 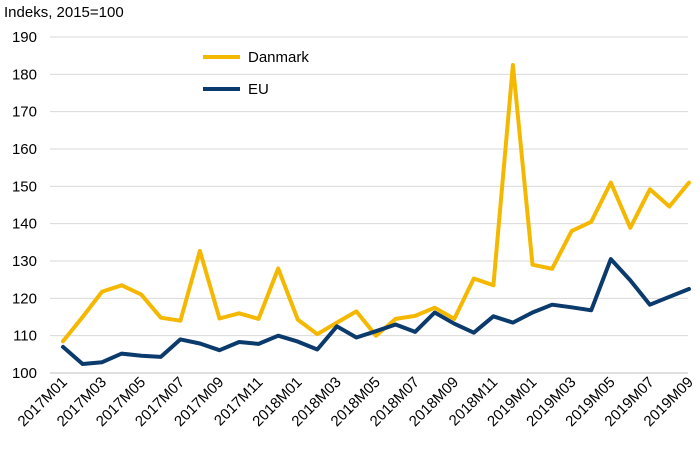 I want to click on y-tick-label: 160, so click(x=24, y=149).